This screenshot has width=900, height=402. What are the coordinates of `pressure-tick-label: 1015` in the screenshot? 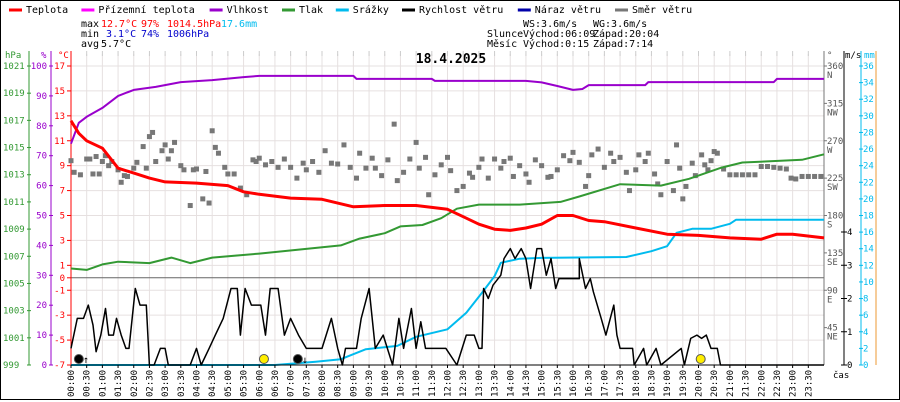 It's located at (14, 149).